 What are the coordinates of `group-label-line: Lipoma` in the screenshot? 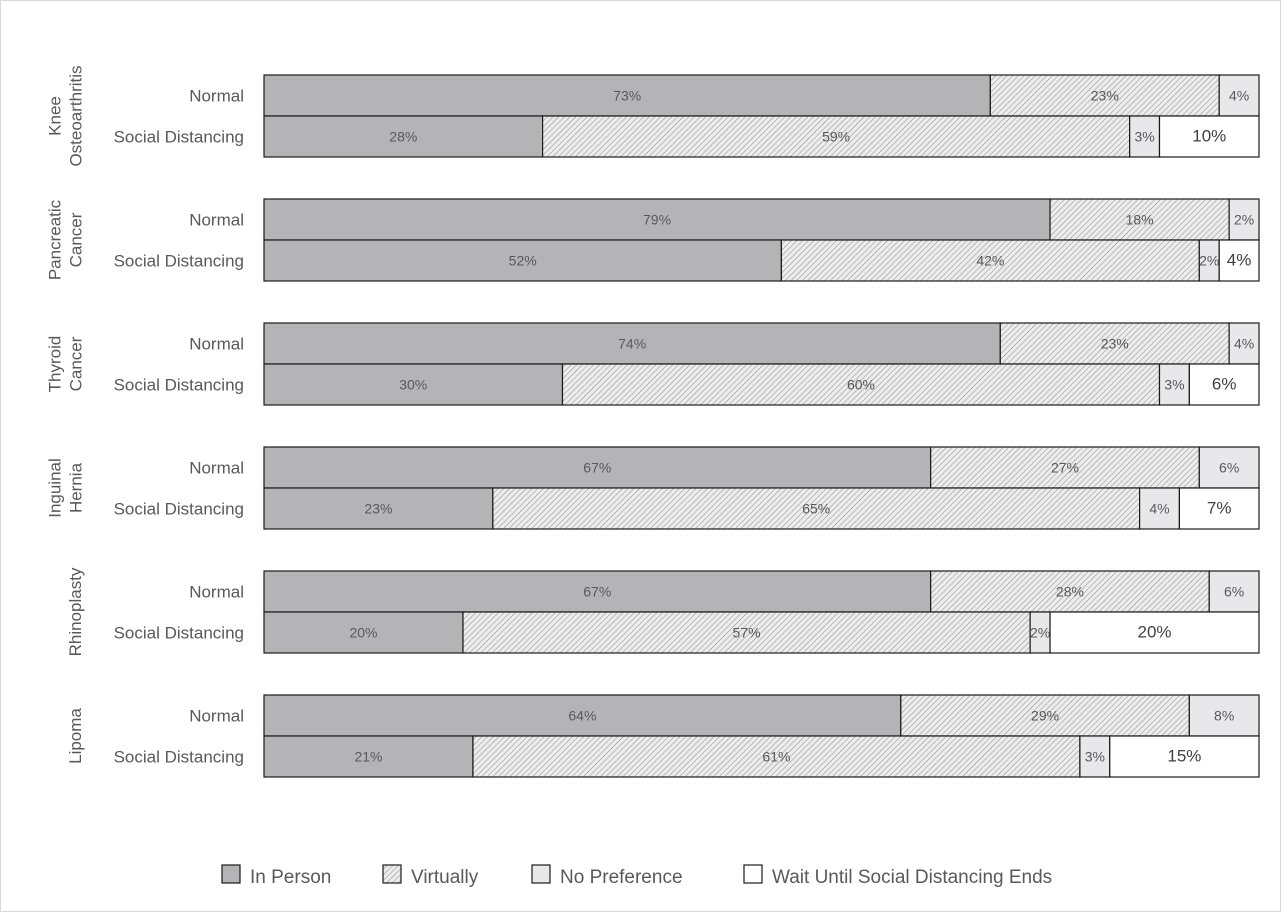 It's located at (75, 736).